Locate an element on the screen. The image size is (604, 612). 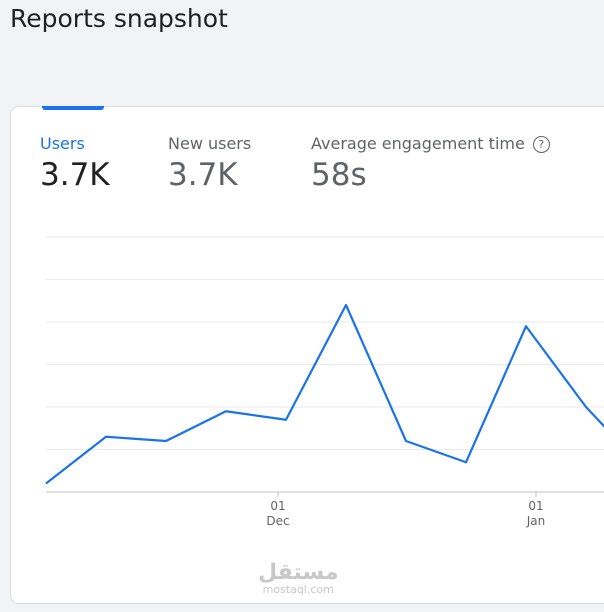
help-icon: ? is located at coordinates (541, 144).